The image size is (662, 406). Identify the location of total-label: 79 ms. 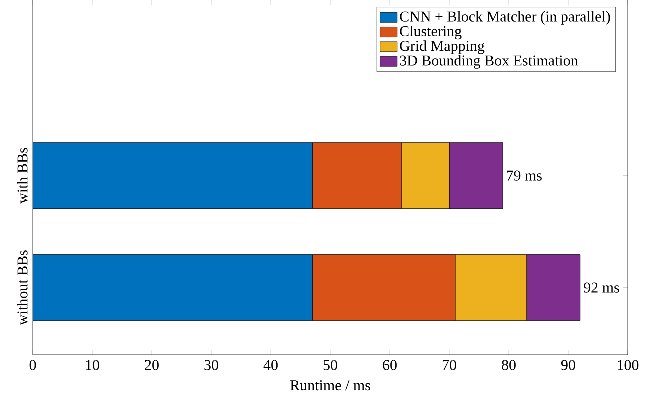
(524, 175).